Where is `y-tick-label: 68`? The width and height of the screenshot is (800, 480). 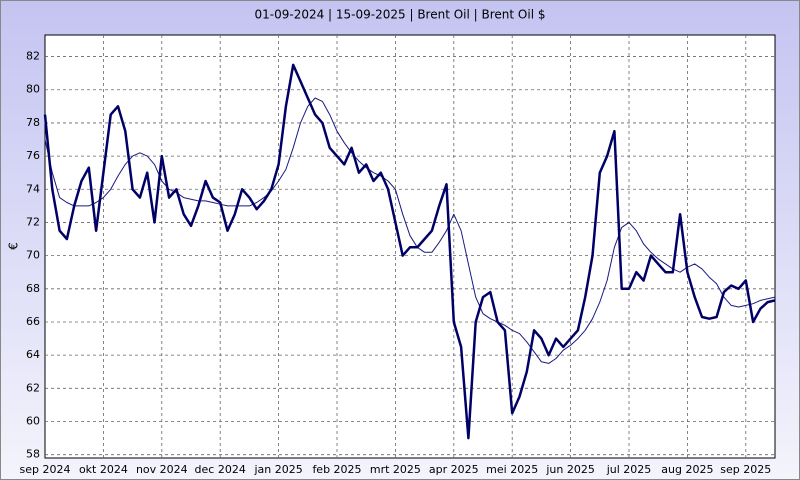
y-tick-label: 68 is located at coordinates (33, 288).